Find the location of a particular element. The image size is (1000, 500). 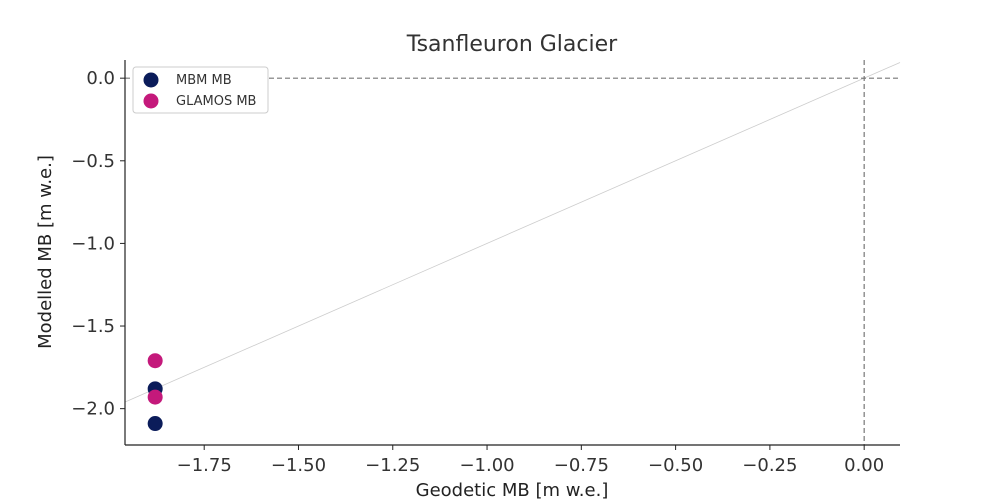

data-points is located at coordinates (155, 392).